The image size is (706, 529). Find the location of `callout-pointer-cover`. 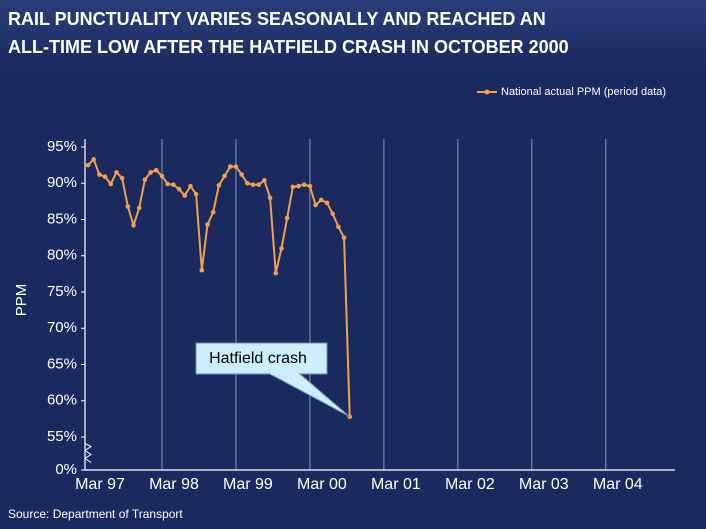

callout-pointer-cover is located at coordinates (285, 373).